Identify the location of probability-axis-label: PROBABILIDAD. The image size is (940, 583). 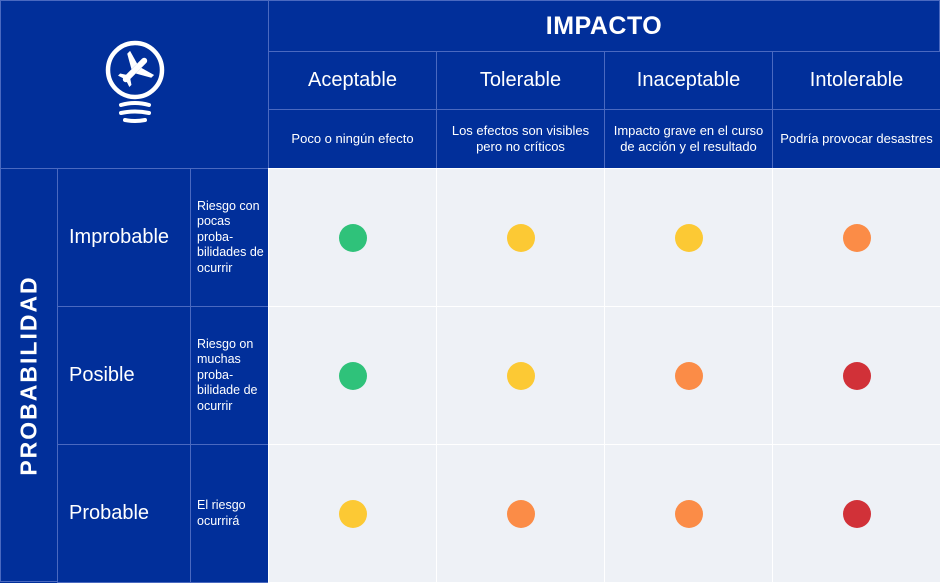
(29, 375).